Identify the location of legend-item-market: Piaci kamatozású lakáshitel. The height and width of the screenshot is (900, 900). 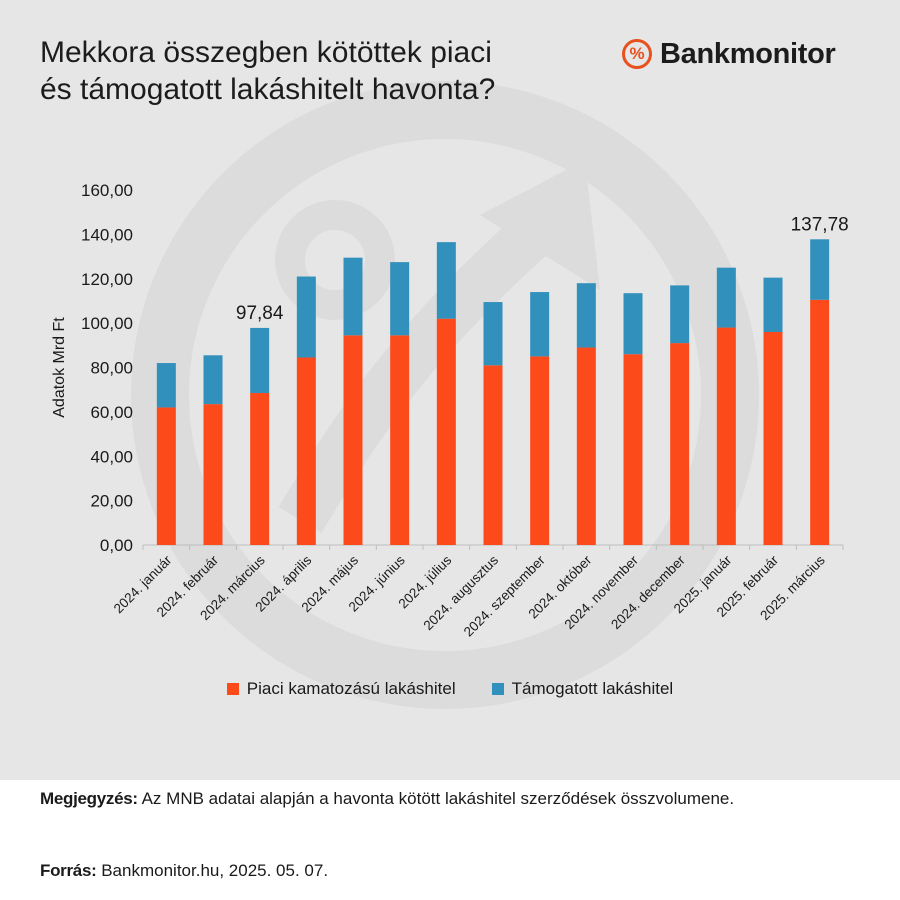
(341, 689).